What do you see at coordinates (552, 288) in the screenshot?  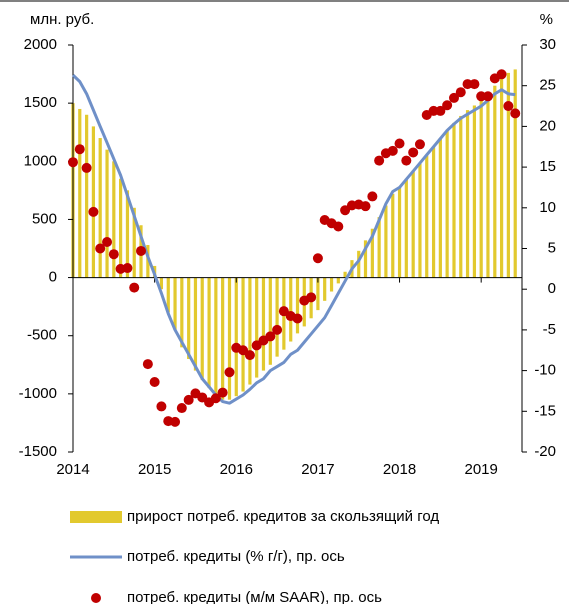 I see `y2-tick-label: 0` at bounding box center [552, 288].